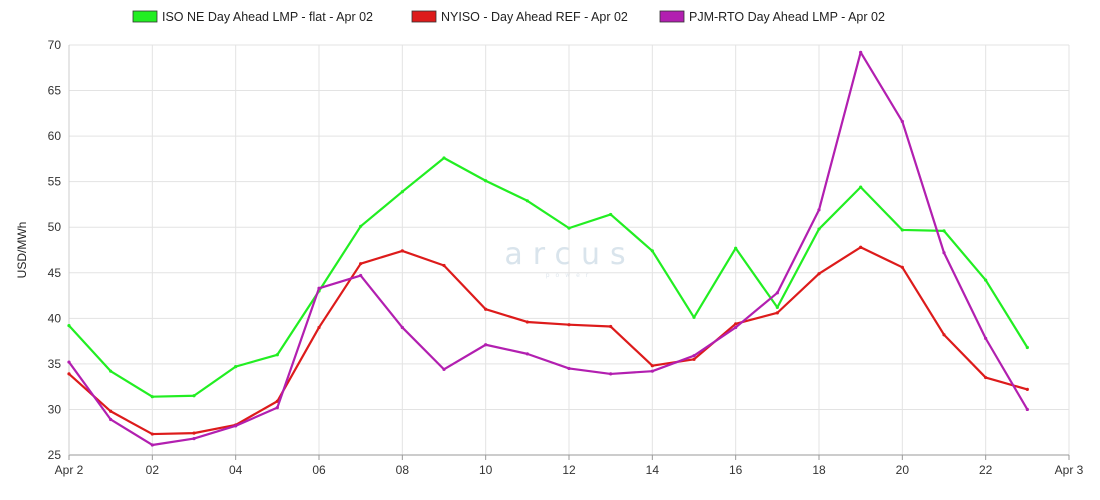 The width and height of the screenshot is (1100, 500). What do you see at coordinates (55, 91) in the screenshot?
I see `y-tick-label: 65` at bounding box center [55, 91].